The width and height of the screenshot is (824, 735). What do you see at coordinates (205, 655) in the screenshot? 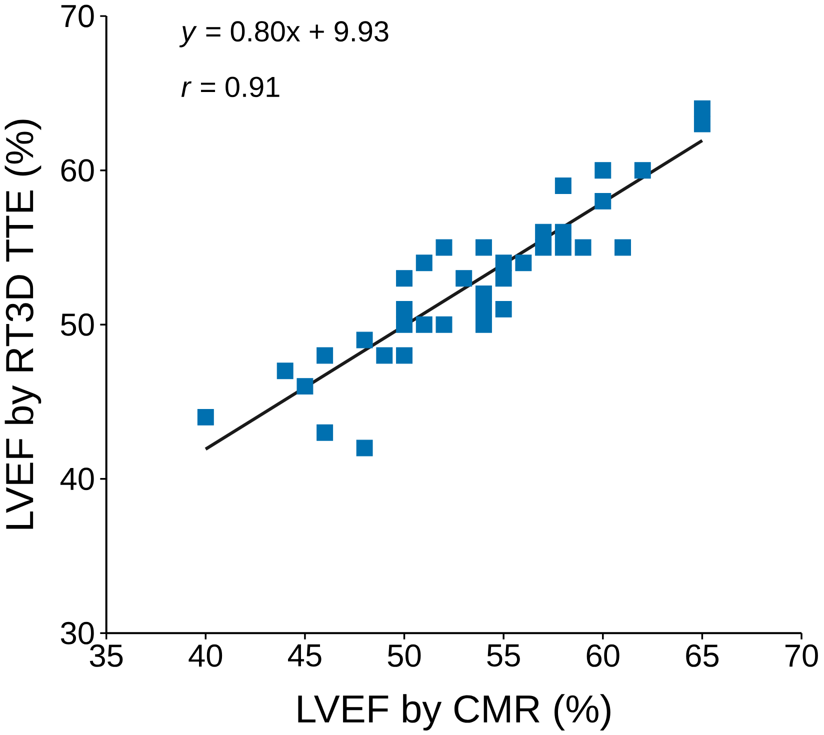
I see `x-tick-label: 40` at bounding box center [205, 655].